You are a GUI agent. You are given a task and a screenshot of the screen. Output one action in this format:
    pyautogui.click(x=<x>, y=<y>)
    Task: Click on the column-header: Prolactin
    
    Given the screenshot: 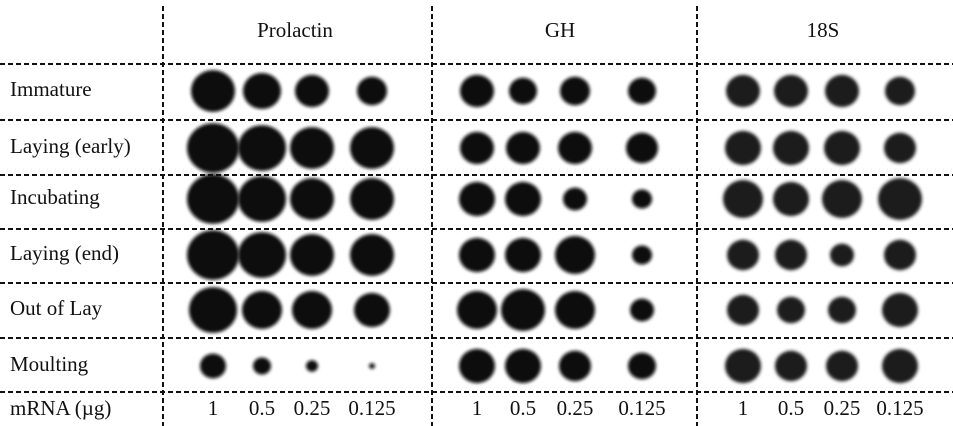 What is the action you would take?
    pyautogui.click(x=295, y=30)
    